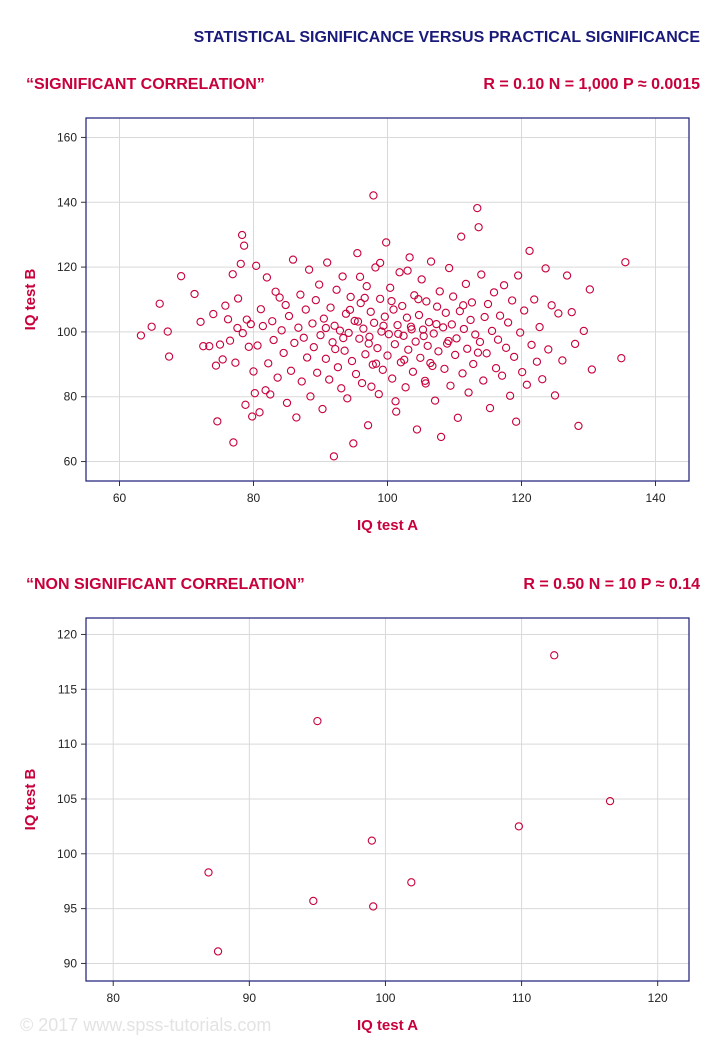 The image size is (720, 1056). I want to click on y-tick-label: 60, so click(71, 462).